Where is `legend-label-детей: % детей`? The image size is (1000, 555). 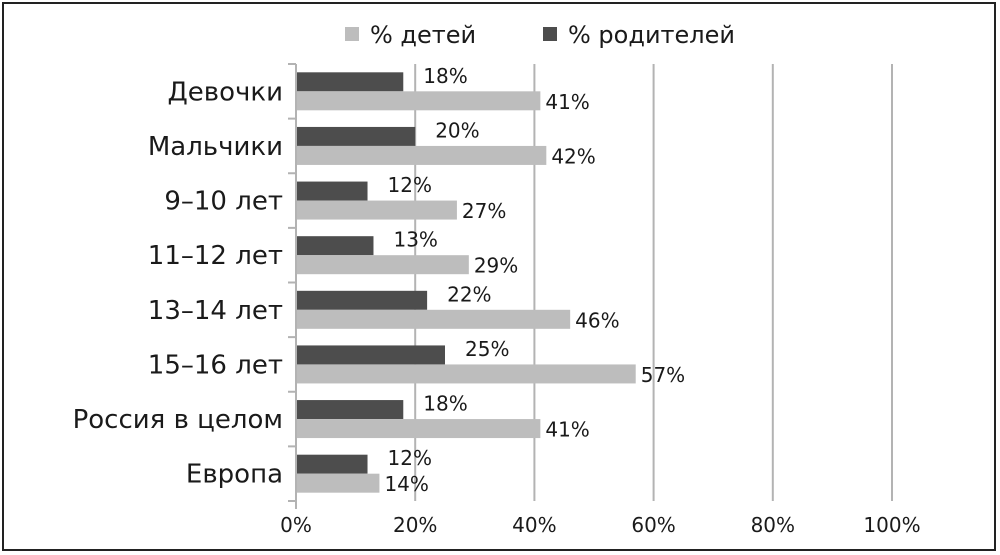
legend-label-детей: % детей is located at coordinates (423, 35).